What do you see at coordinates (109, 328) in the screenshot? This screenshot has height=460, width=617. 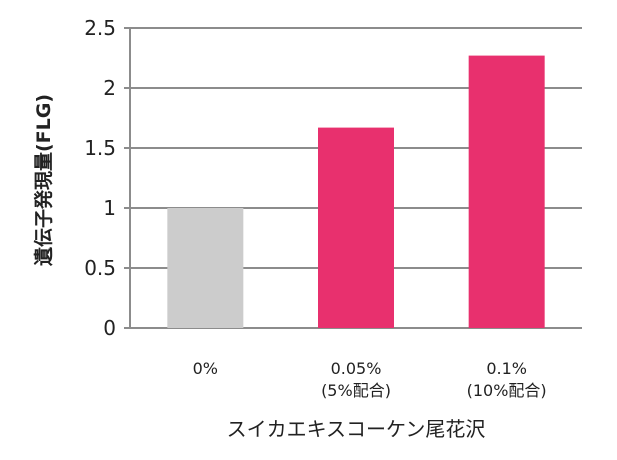 I see `y-tick-label: 0` at bounding box center [109, 328].